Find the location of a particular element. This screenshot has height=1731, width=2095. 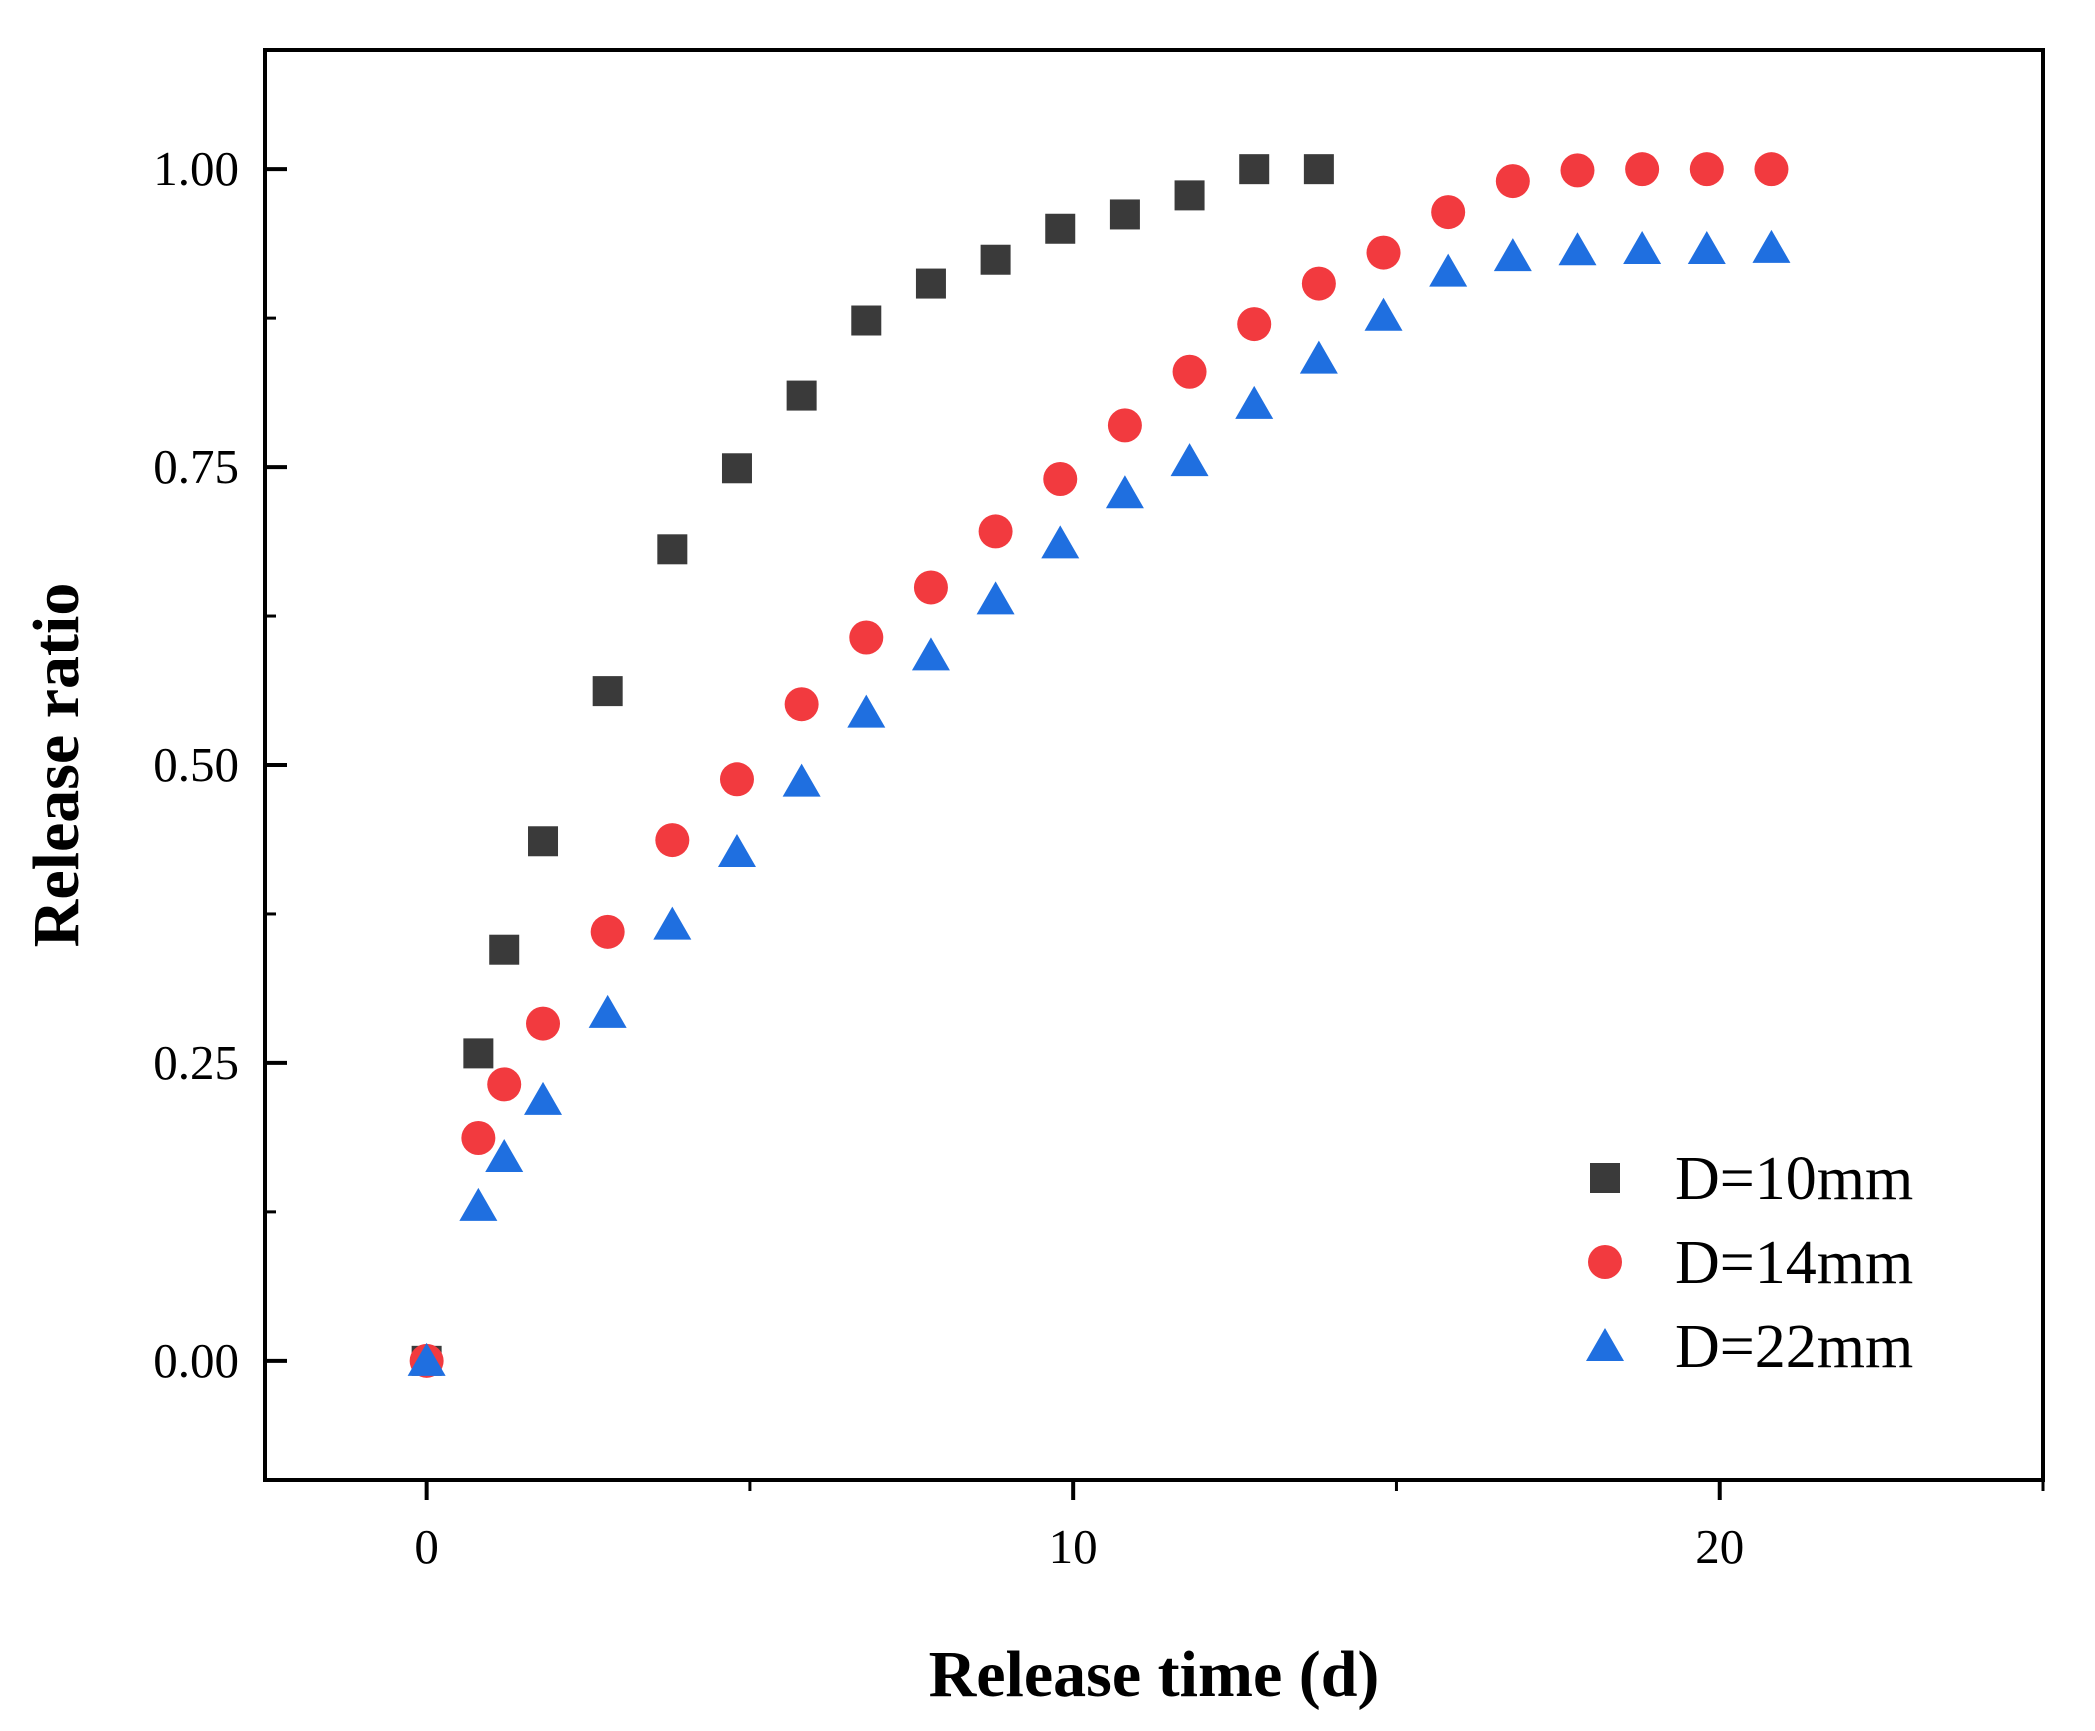

y-axis-title: Release ratio is located at coordinates (56, 765).